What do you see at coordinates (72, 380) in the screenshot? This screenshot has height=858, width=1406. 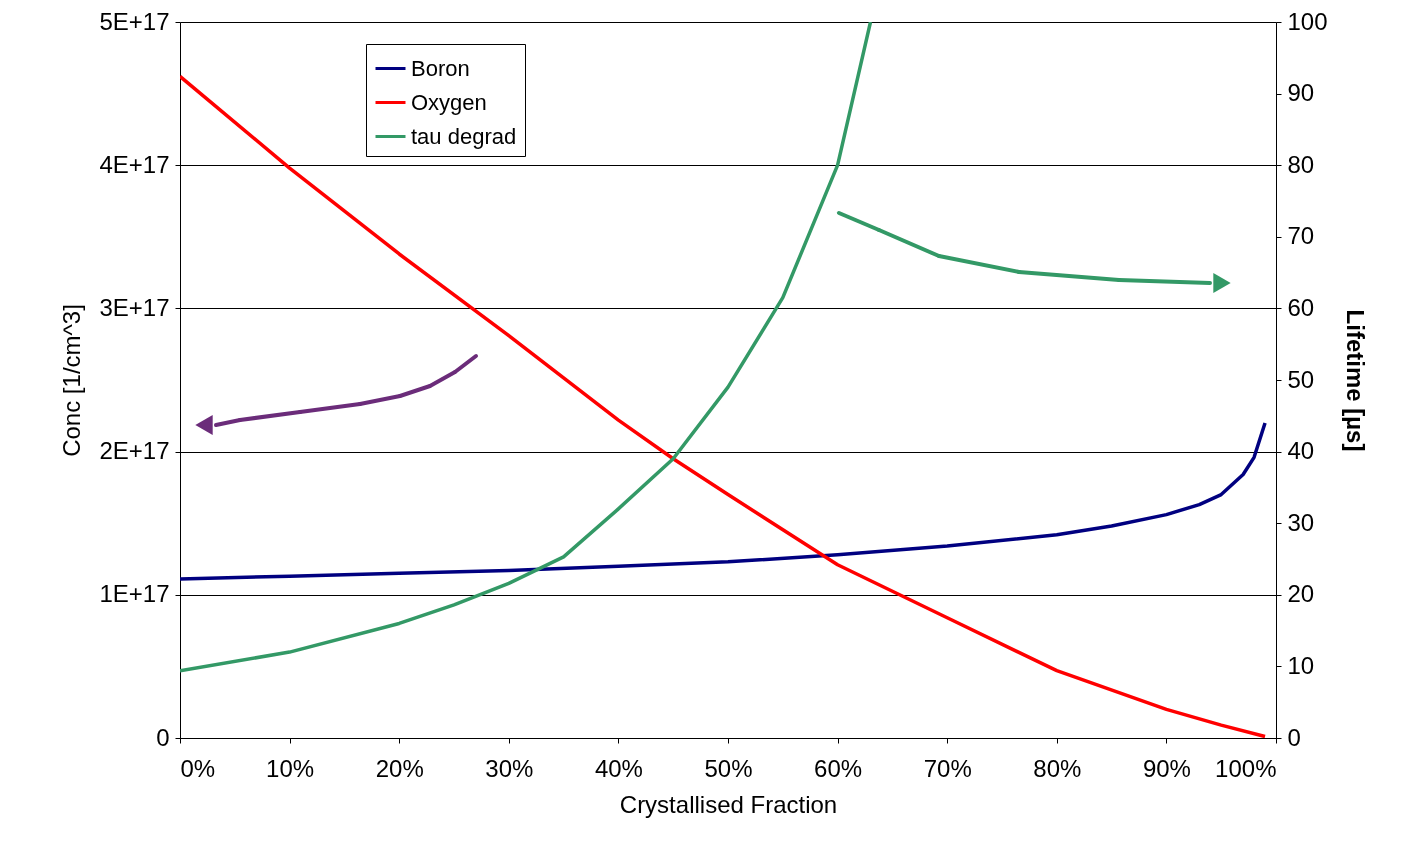 I see `y-axis-title: Conc [1/cm^3]` at bounding box center [72, 380].